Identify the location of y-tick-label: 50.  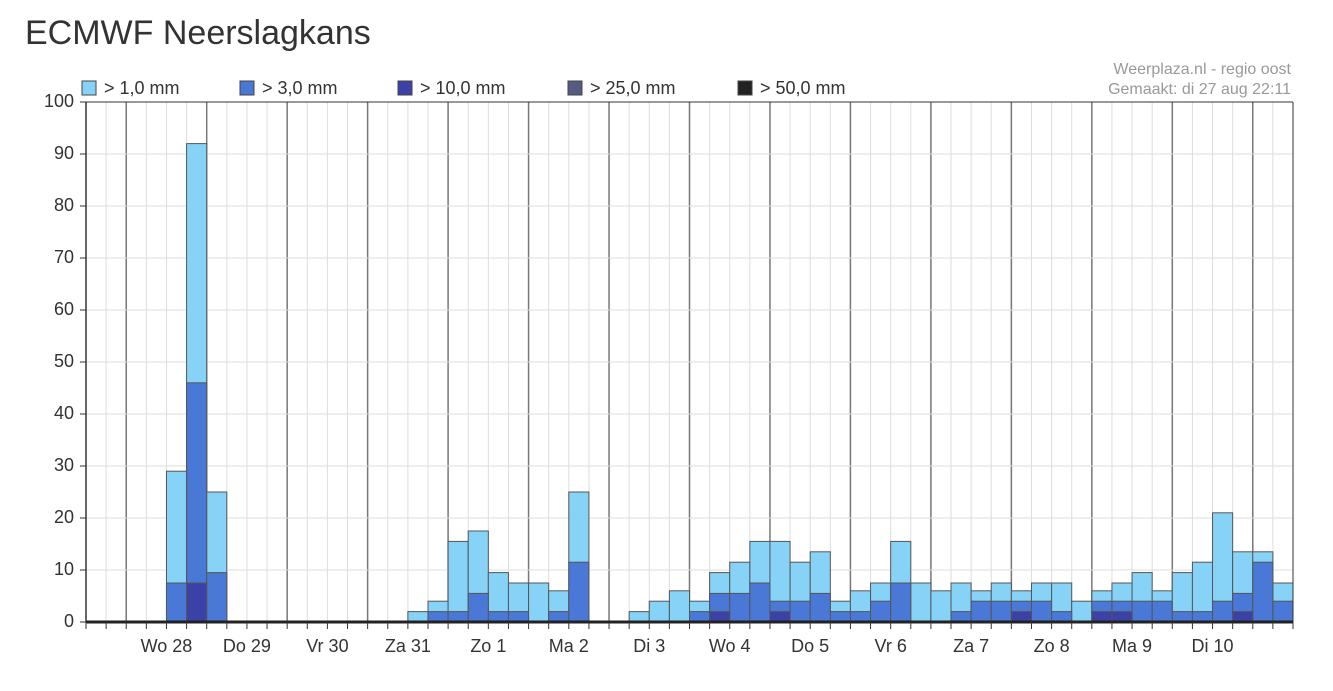
(64, 361).